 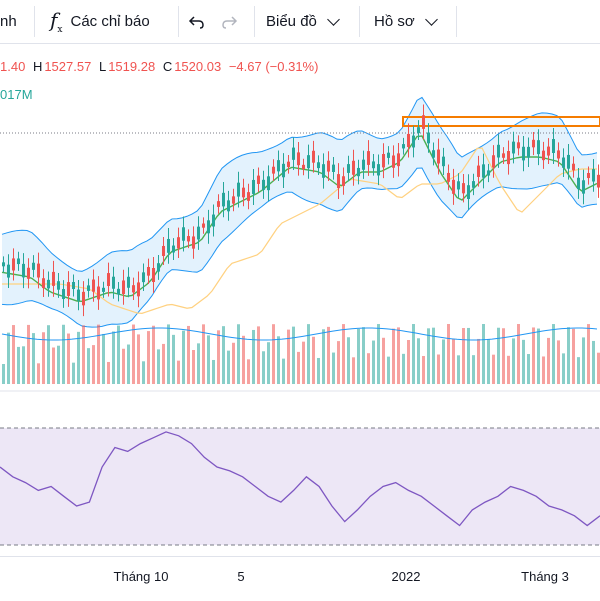 What do you see at coordinates (241, 576) in the screenshot?
I see `time-axis-label: 5` at bounding box center [241, 576].